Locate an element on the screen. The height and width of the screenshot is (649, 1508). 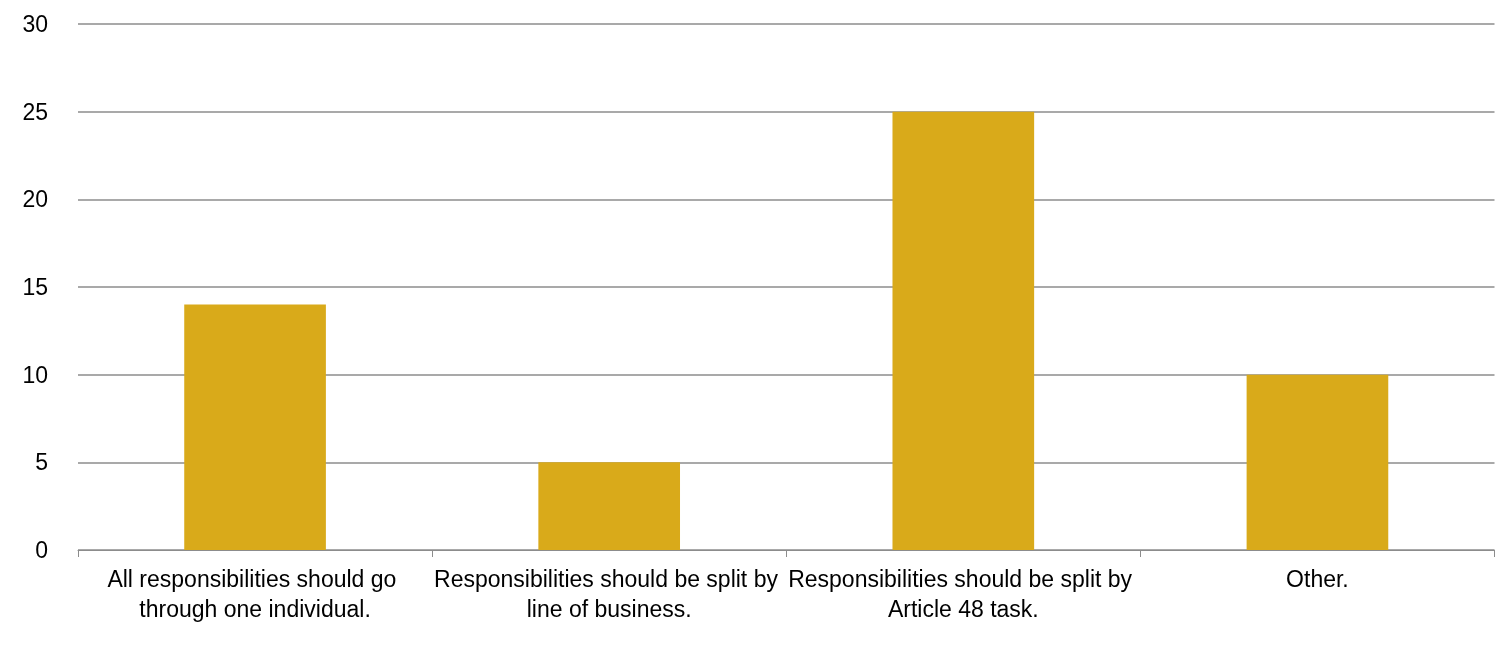
x-tick-label: Other. is located at coordinates (1317, 579).